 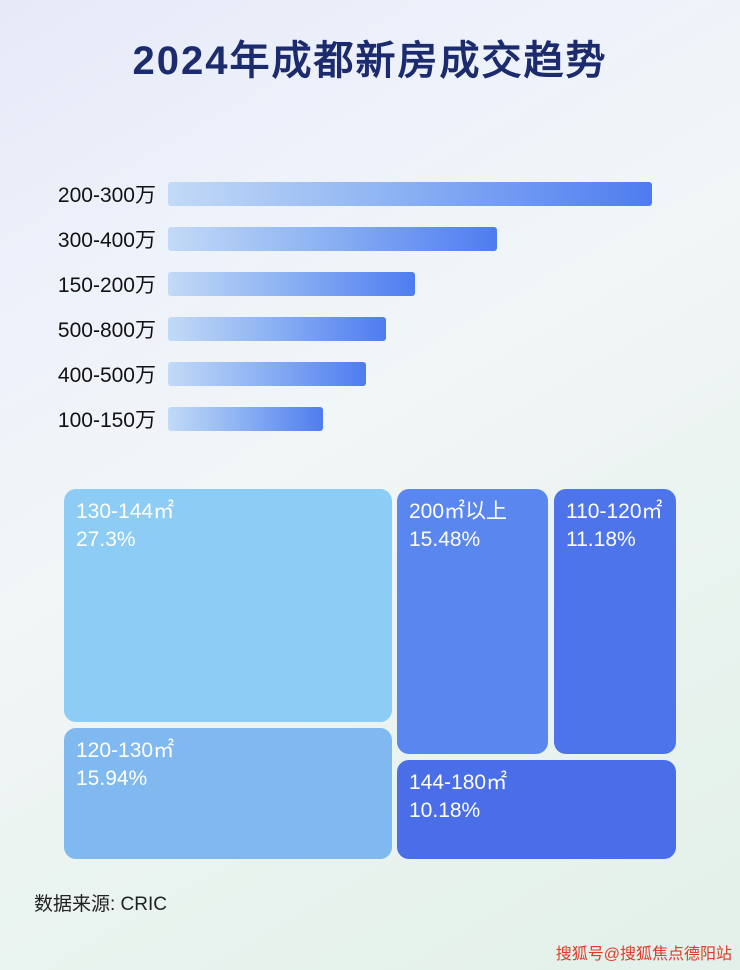 What do you see at coordinates (458, 511) in the screenshot?
I see `treemap-block-label: 200㎡以上` at bounding box center [458, 511].